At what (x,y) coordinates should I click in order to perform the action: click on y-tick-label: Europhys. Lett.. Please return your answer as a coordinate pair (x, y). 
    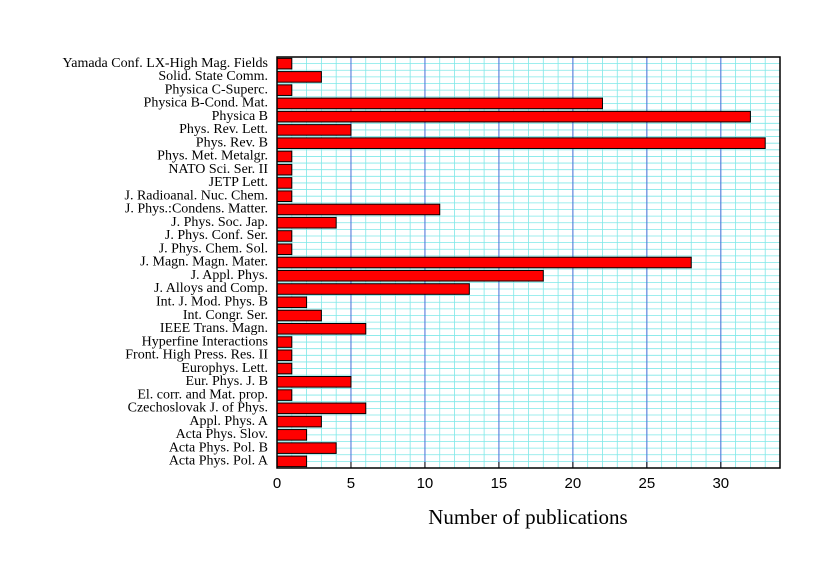
    Looking at the image, I should click on (224, 368).